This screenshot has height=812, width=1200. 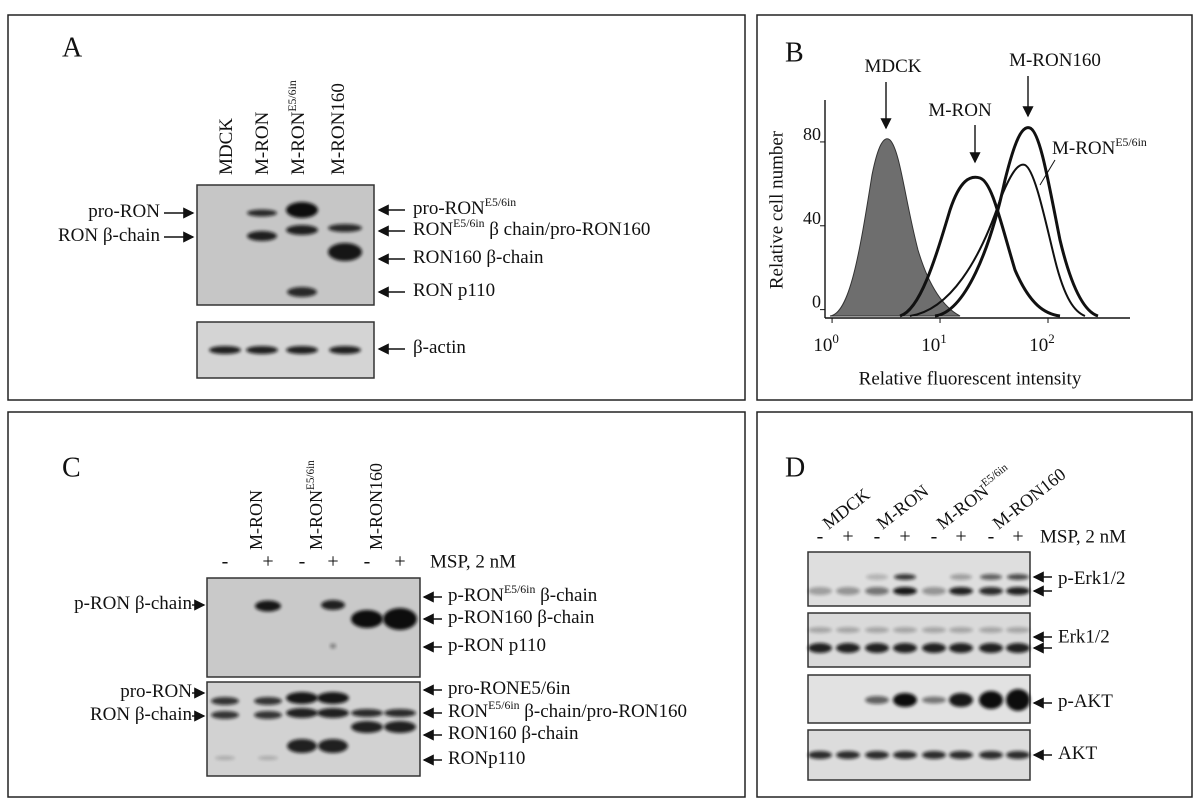 I want to click on label-text: p-Erk1/2, so click(x=1092, y=578).